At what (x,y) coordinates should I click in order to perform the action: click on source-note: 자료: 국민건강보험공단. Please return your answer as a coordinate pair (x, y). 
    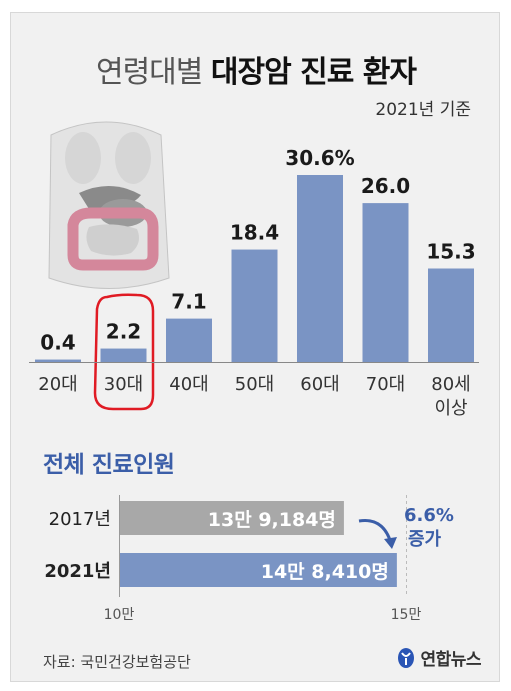
    Looking at the image, I should click on (117, 662).